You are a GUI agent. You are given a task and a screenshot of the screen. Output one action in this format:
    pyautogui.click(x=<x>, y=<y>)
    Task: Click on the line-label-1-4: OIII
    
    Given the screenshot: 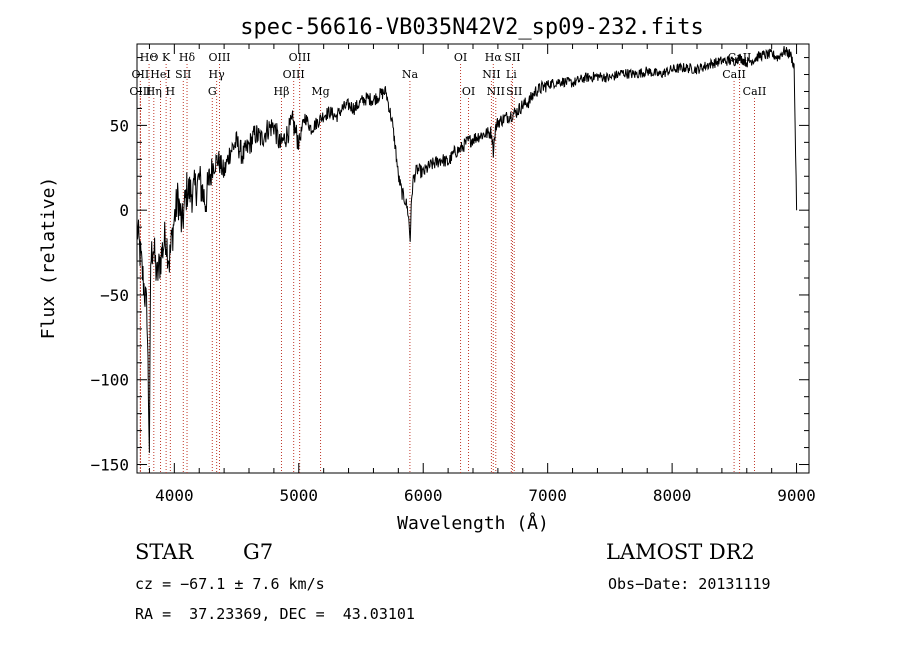 What is the action you would take?
    pyautogui.click(x=300, y=57)
    